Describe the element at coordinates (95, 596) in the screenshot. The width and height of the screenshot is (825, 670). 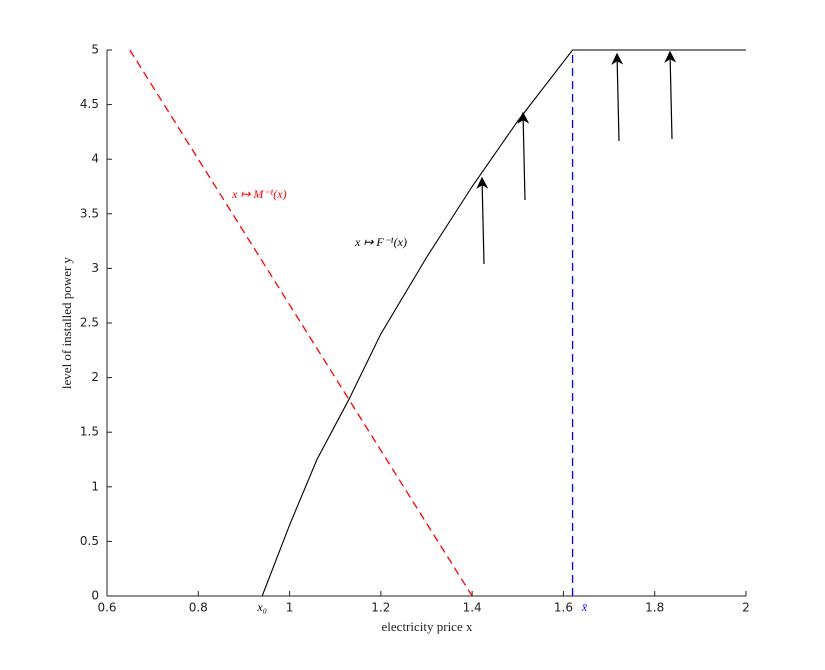
I see `y-tick-label: 0` at that location.